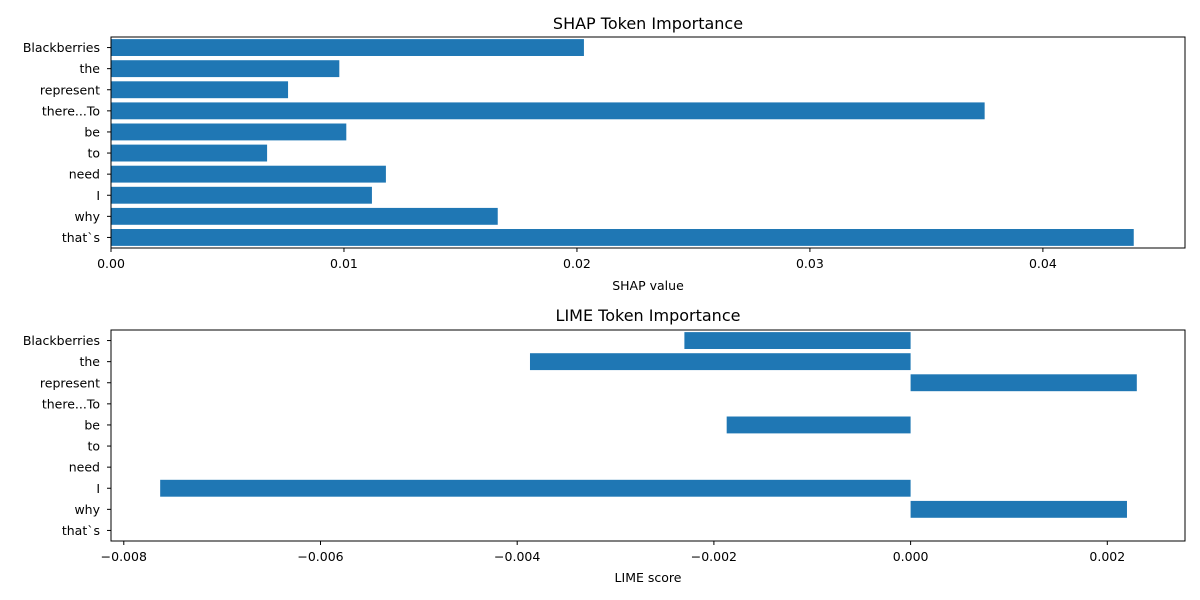 This screenshot has width=1200, height=600. Describe the element at coordinates (1107, 556) in the screenshot. I see `x-tick-label: 0.002` at that location.